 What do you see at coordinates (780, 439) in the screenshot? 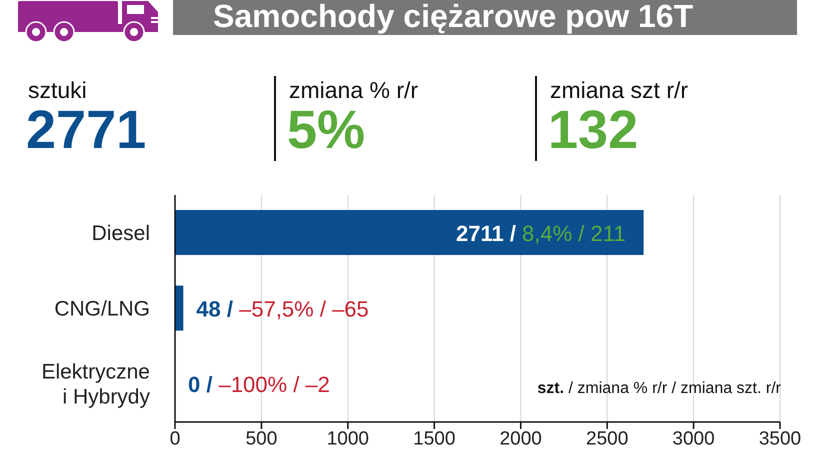
I see `x-tick-label: 3500` at bounding box center [780, 439].